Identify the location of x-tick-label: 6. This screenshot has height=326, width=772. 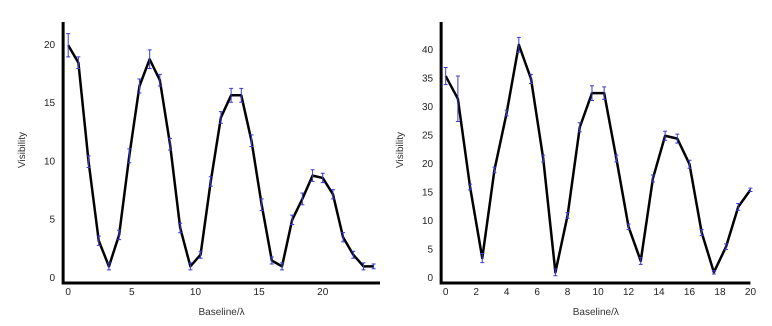
(537, 292).